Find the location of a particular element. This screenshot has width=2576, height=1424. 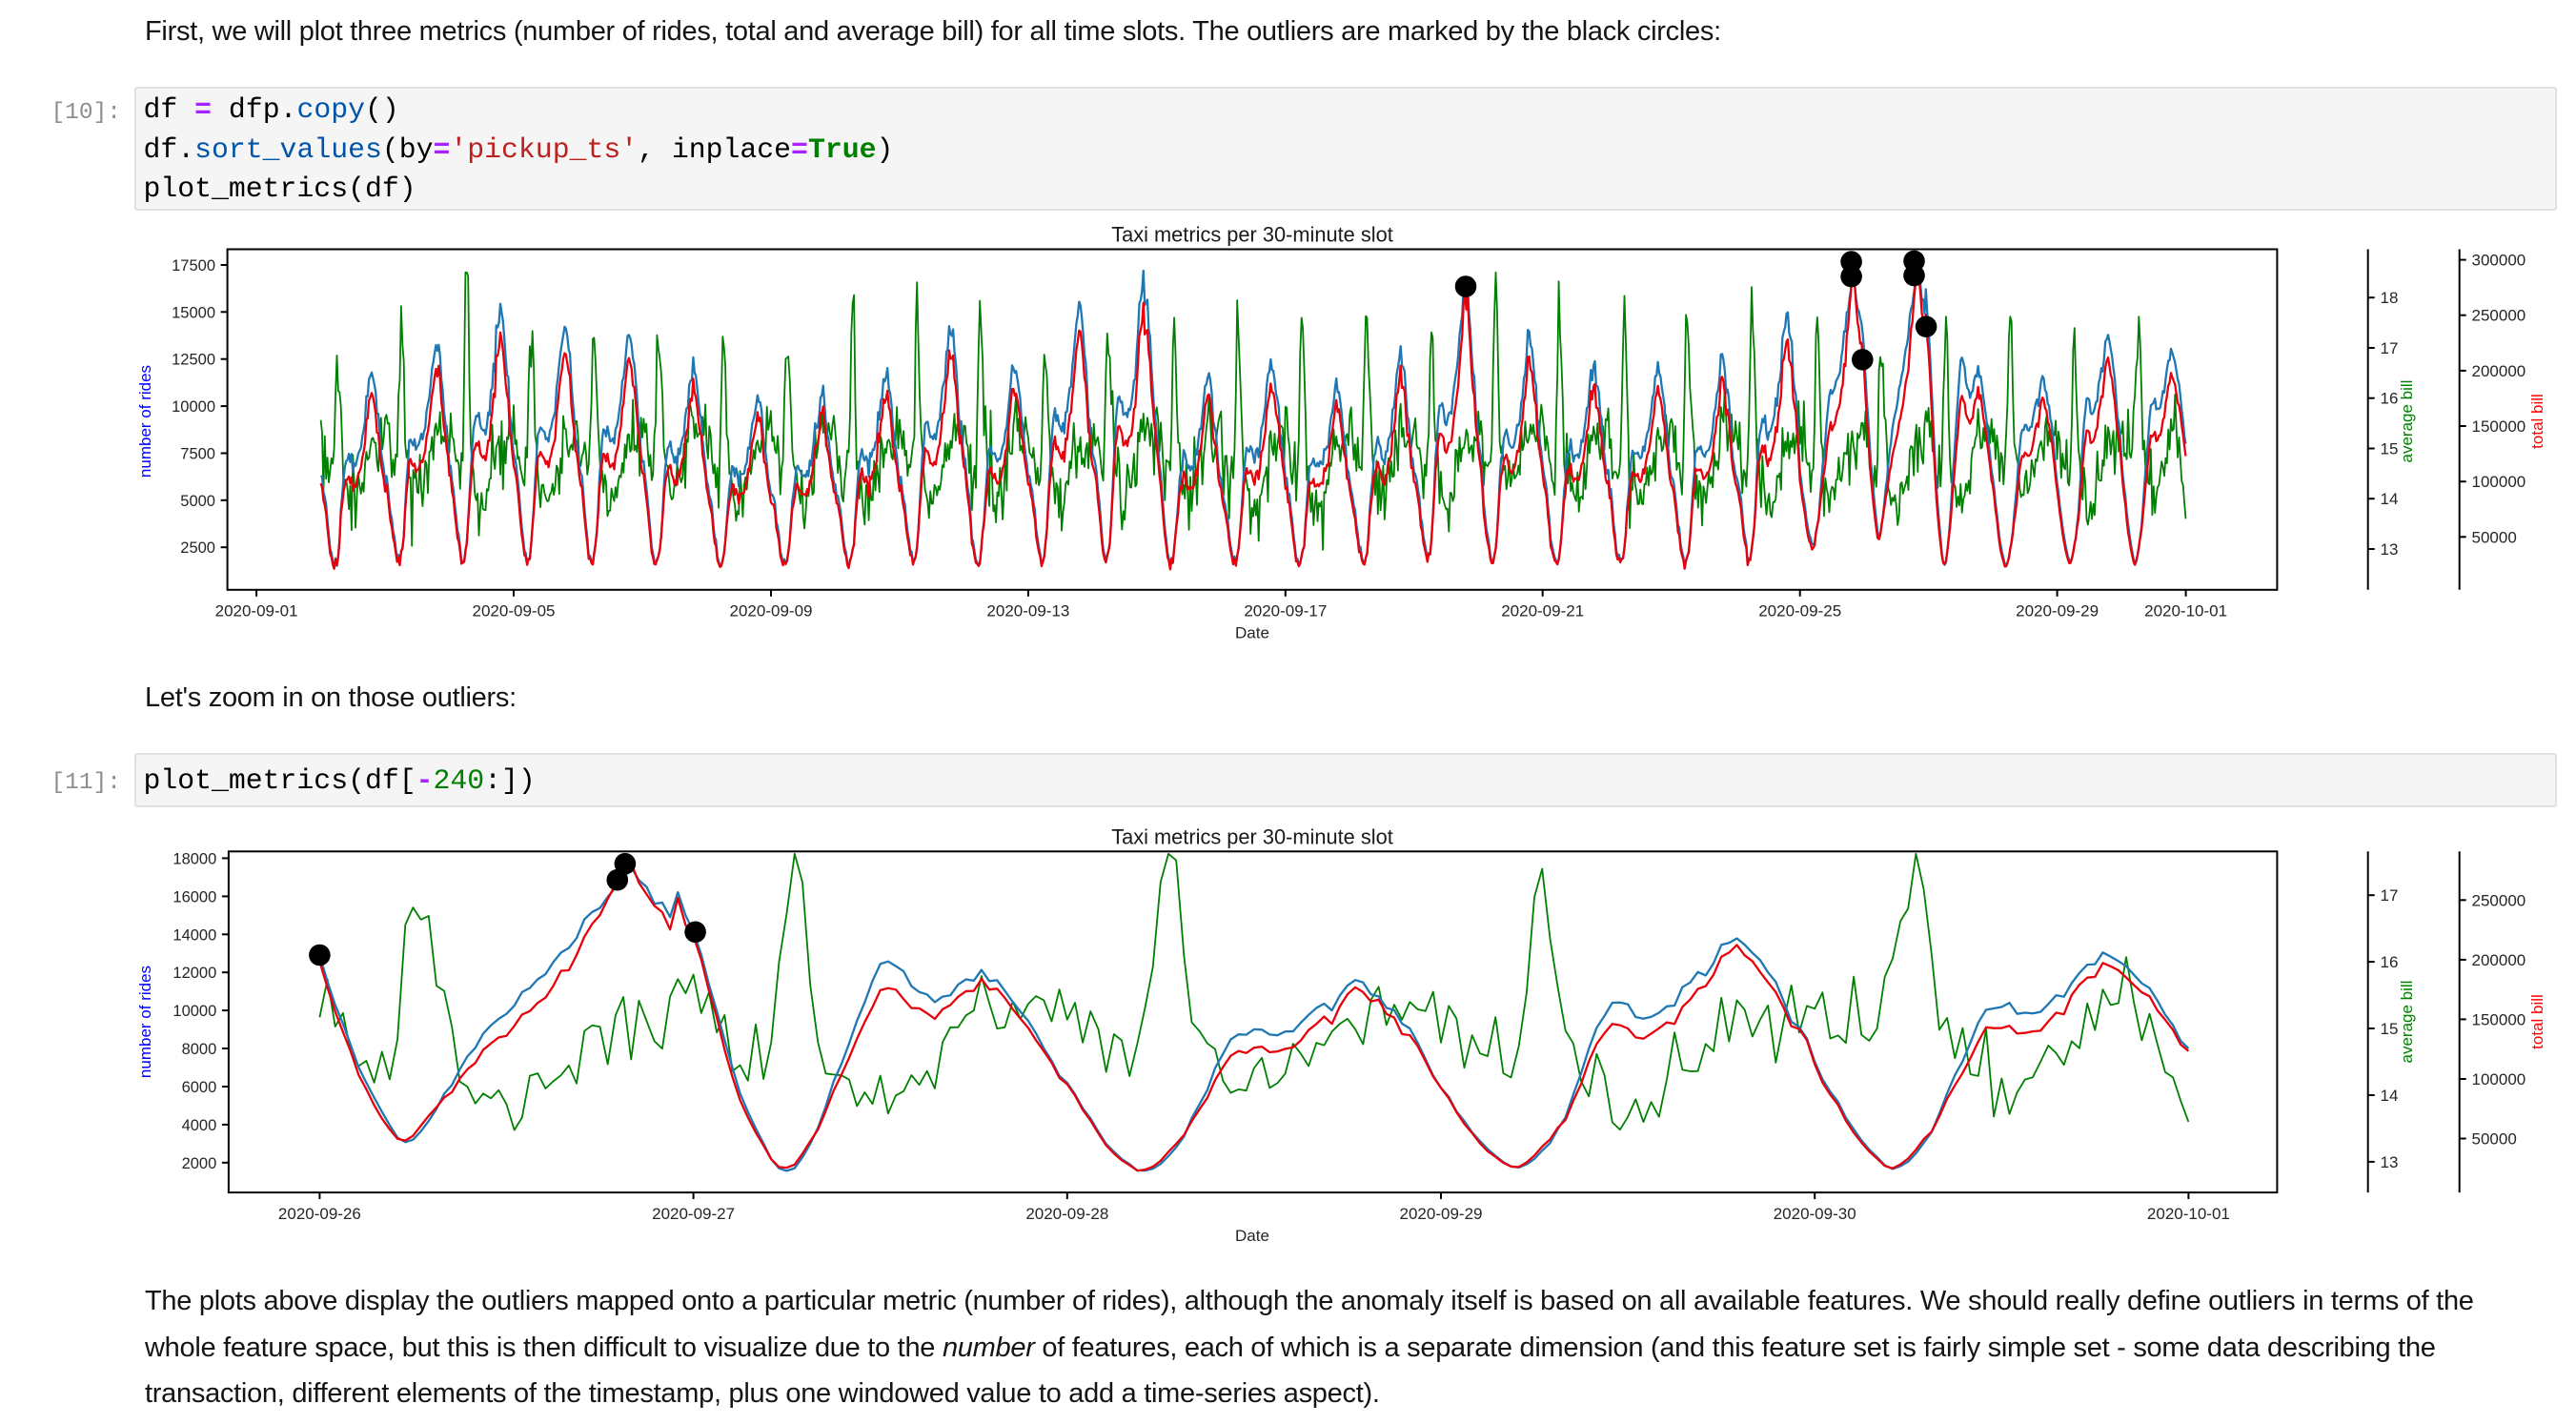

svg-text: 2020-09-01 is located at coordinates (256, 611).